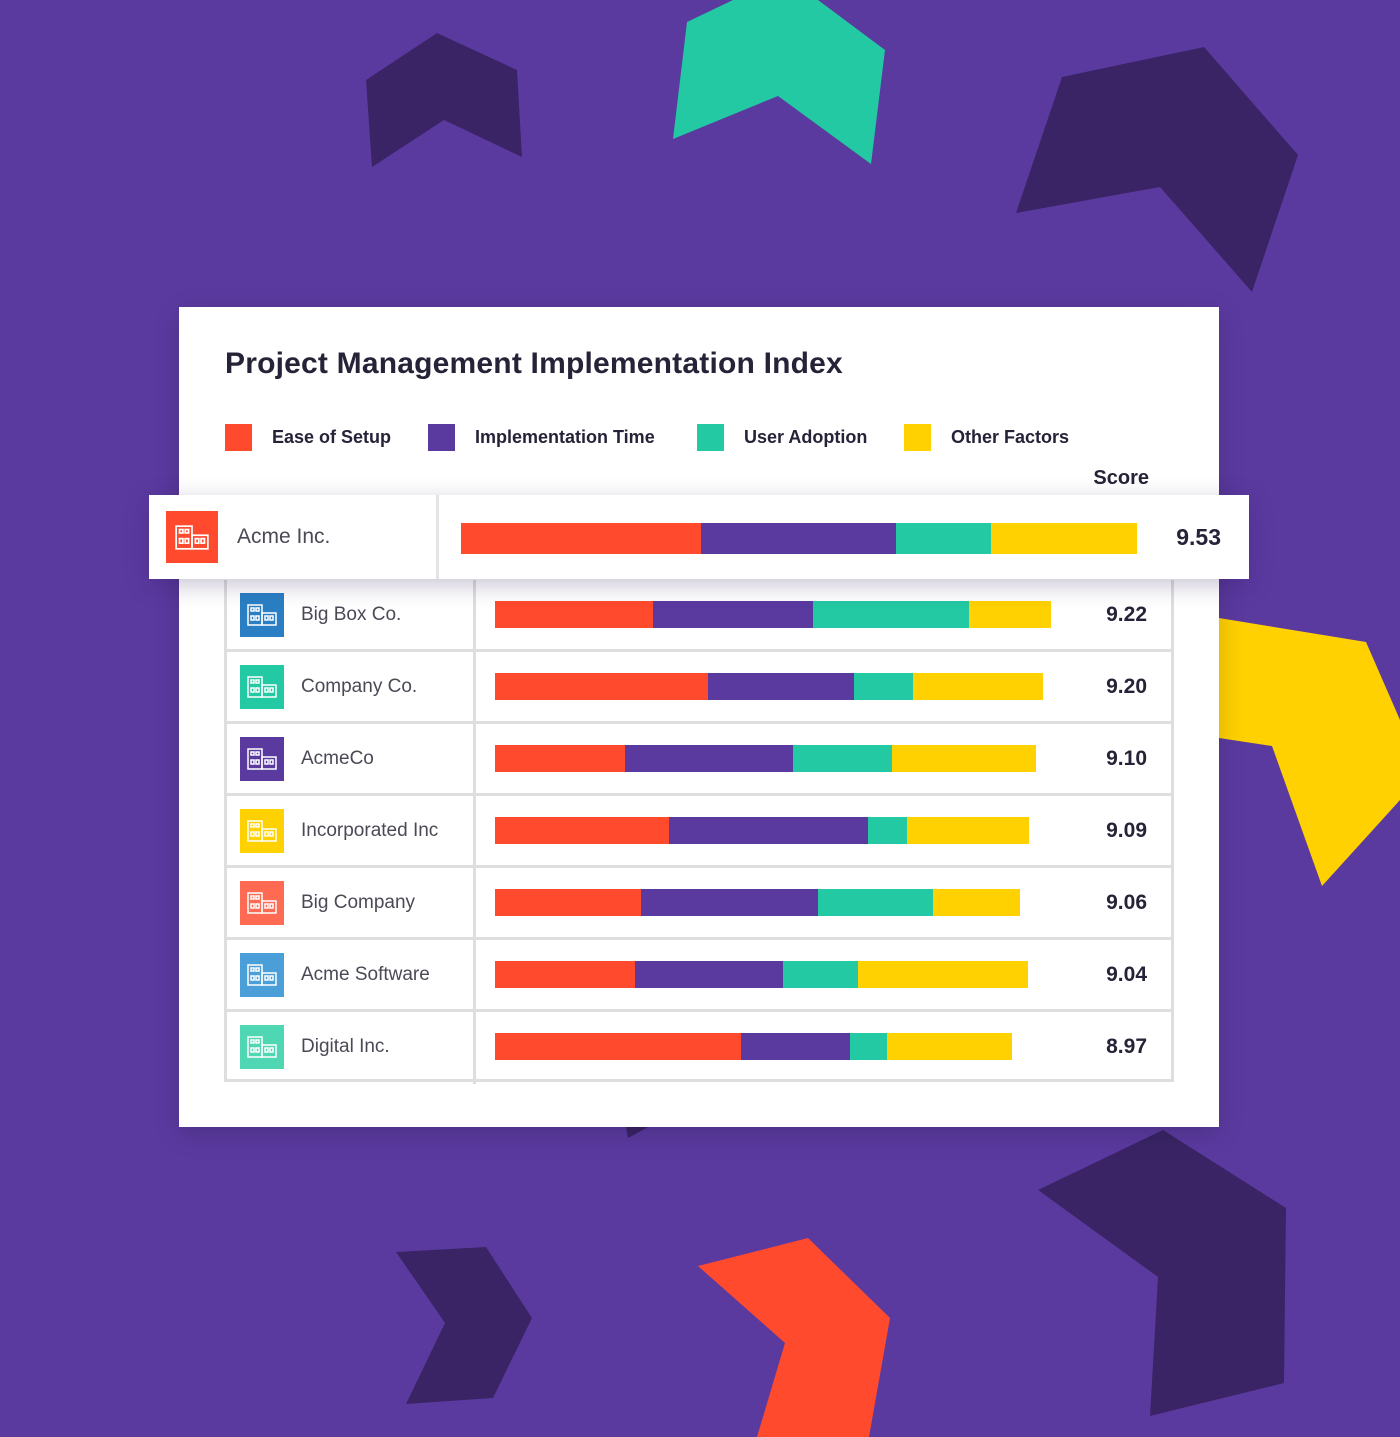 The width and height of the screenshot is (1400, 1437). I want to click on legend-swatch-implementation-time, so click(441, 437).